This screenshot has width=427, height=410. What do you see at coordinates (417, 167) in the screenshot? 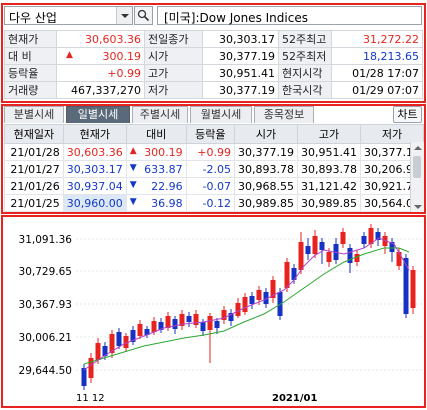
I see `scroll-thumb` at bounding box center [417, 167].